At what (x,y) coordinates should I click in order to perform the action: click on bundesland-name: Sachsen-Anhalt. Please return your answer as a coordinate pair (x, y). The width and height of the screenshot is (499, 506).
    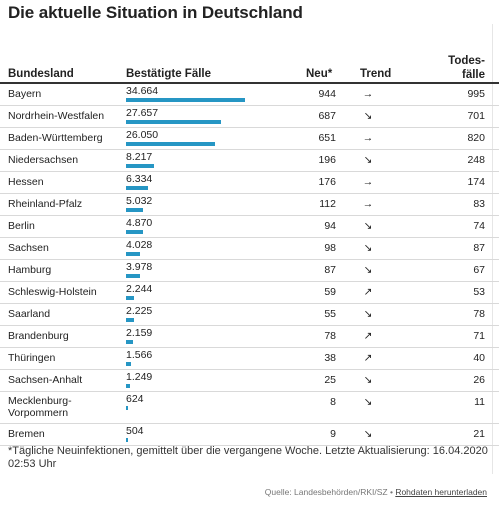
    Looking at the image, I should click on (45, 380).